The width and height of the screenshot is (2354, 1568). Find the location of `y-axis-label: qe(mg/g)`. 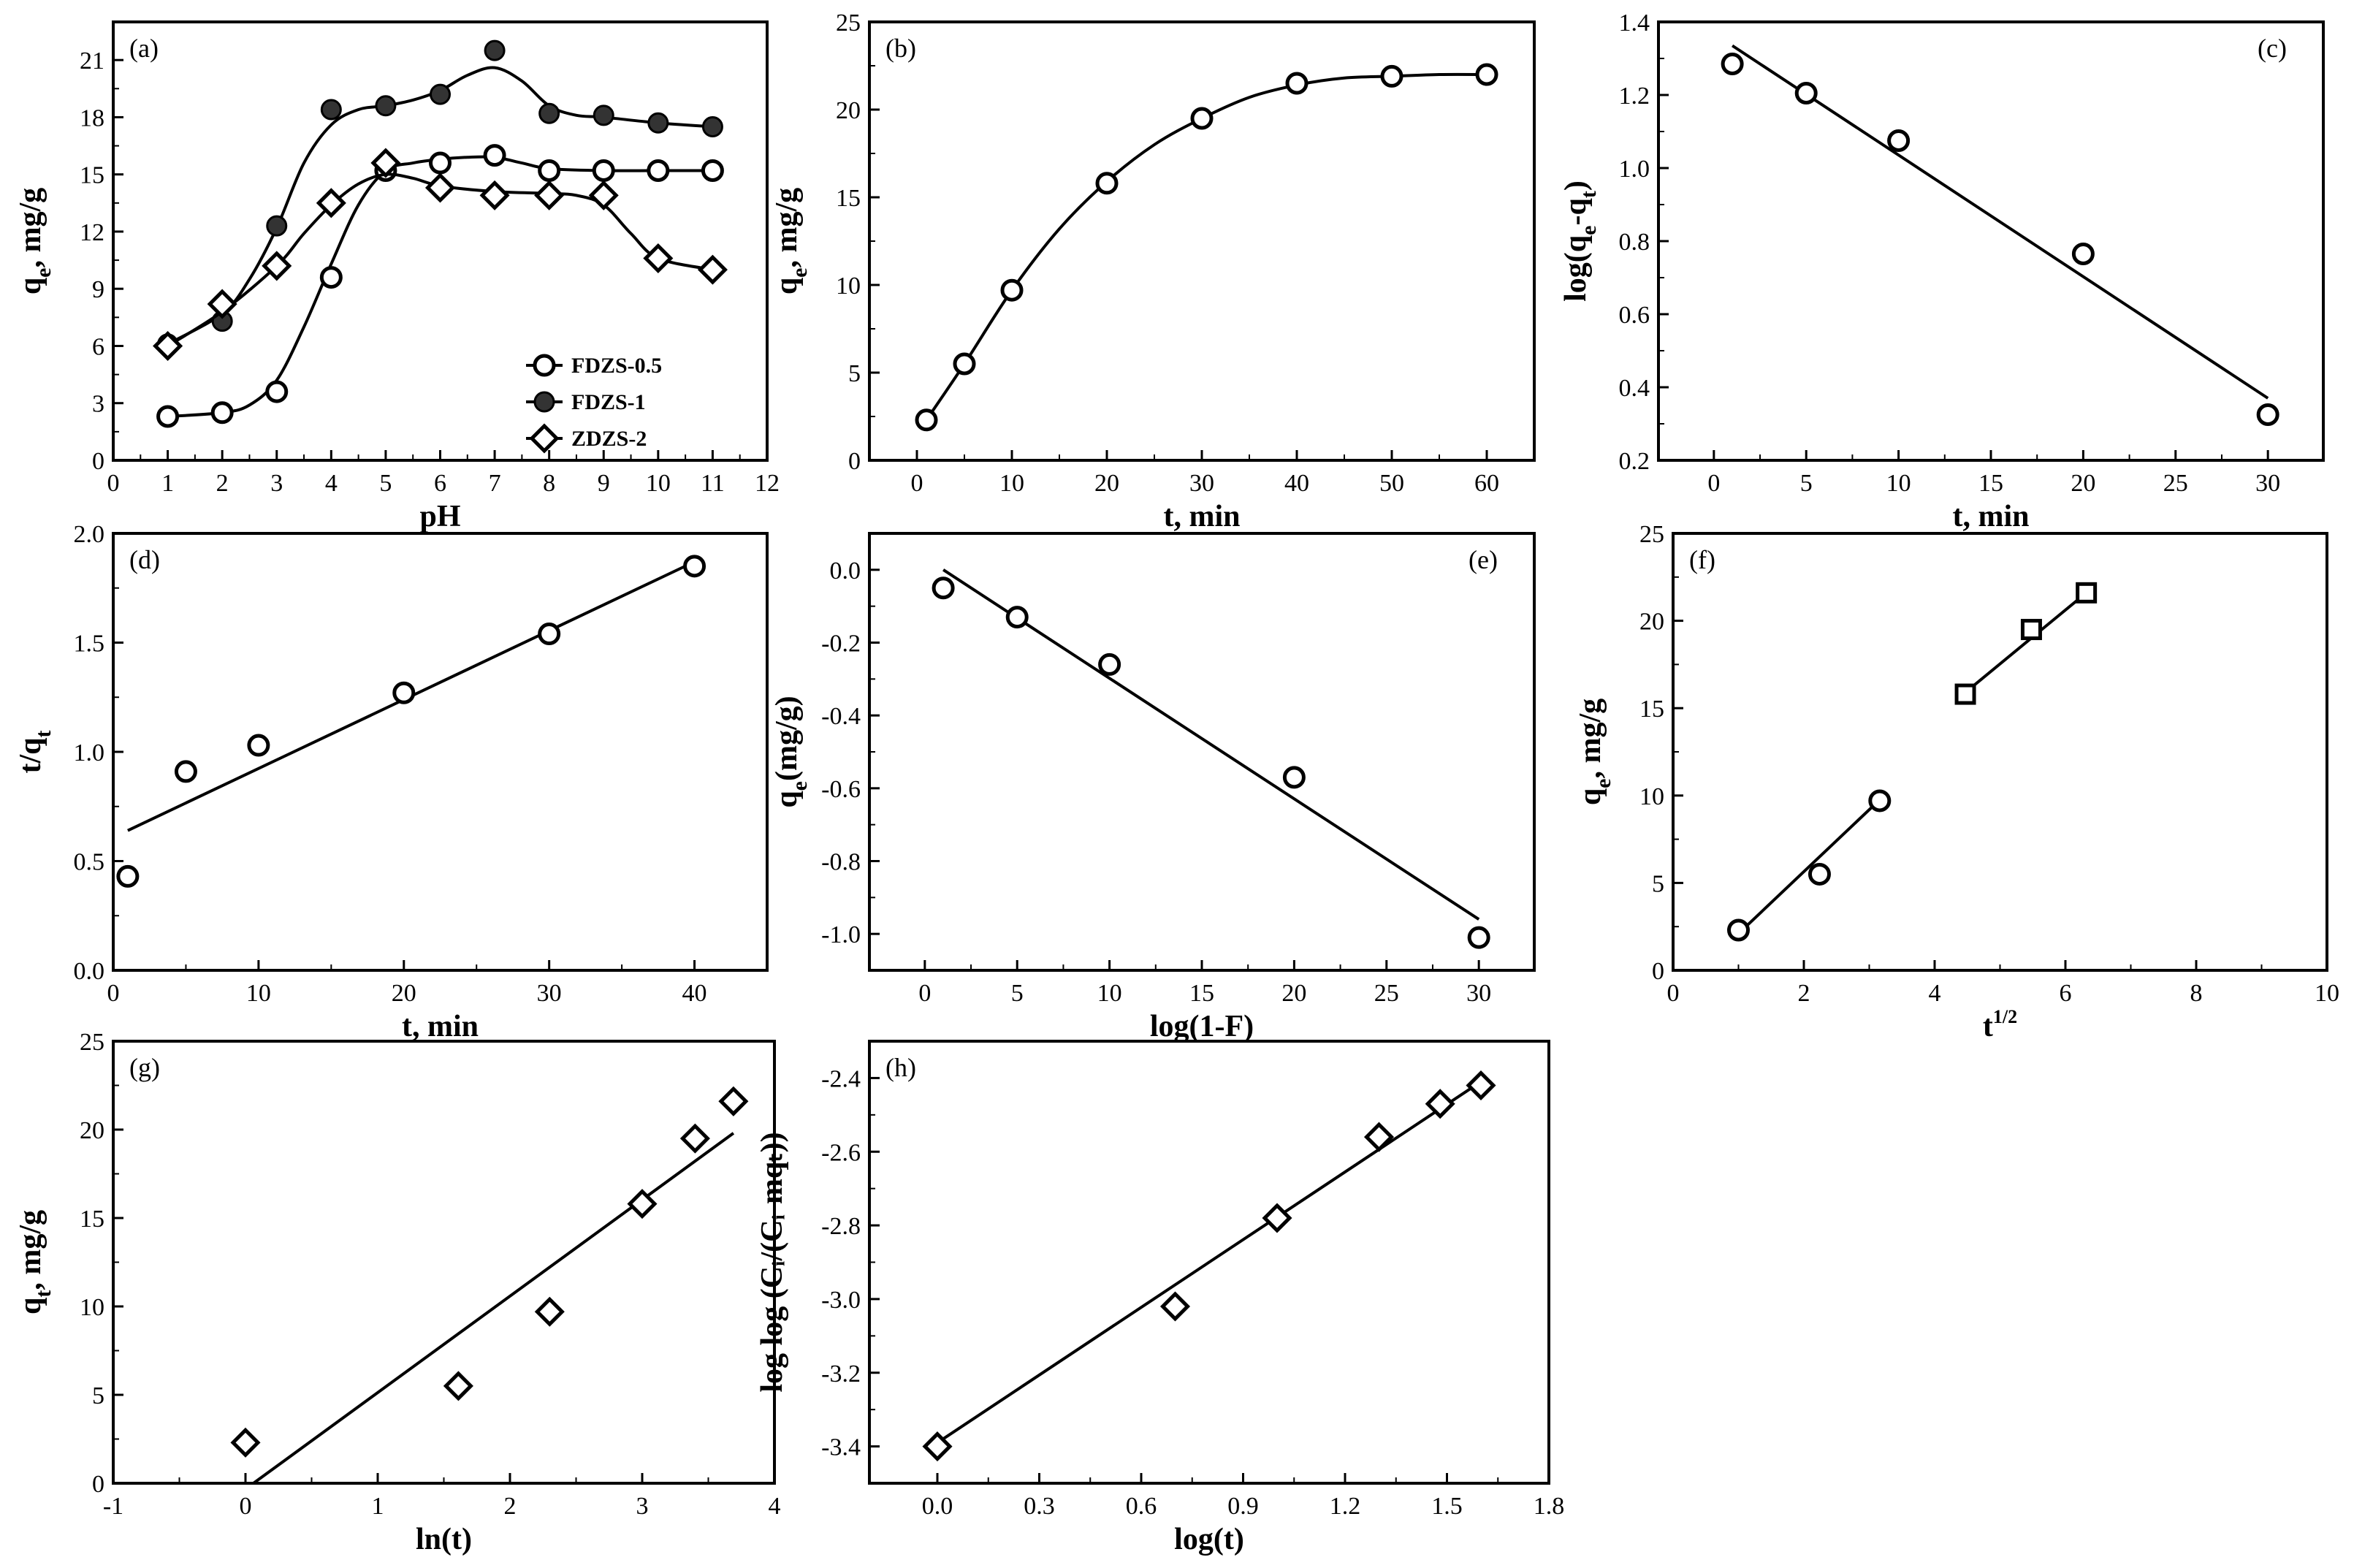

y-axis-label: qe(mg/g) is located at coordinates (791, 751).